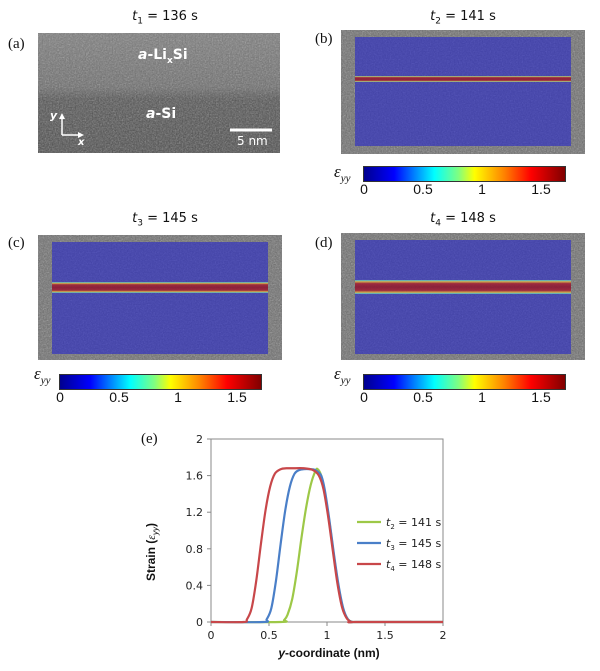 The height and width of the screenshot is (671, 600). I want to click on series-line-t4, so click(326, 545).